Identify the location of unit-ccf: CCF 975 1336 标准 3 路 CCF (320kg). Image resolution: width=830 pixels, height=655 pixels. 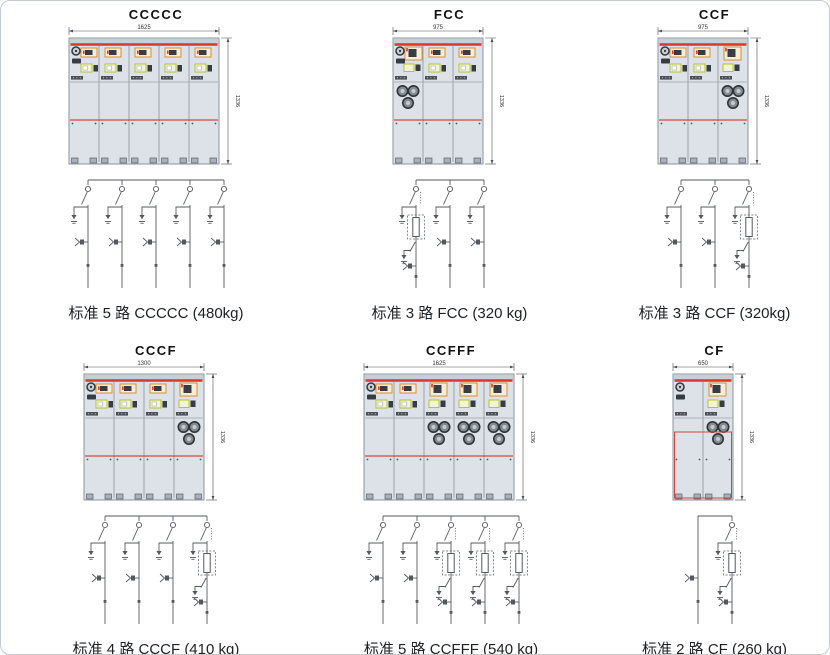
(714, 163).